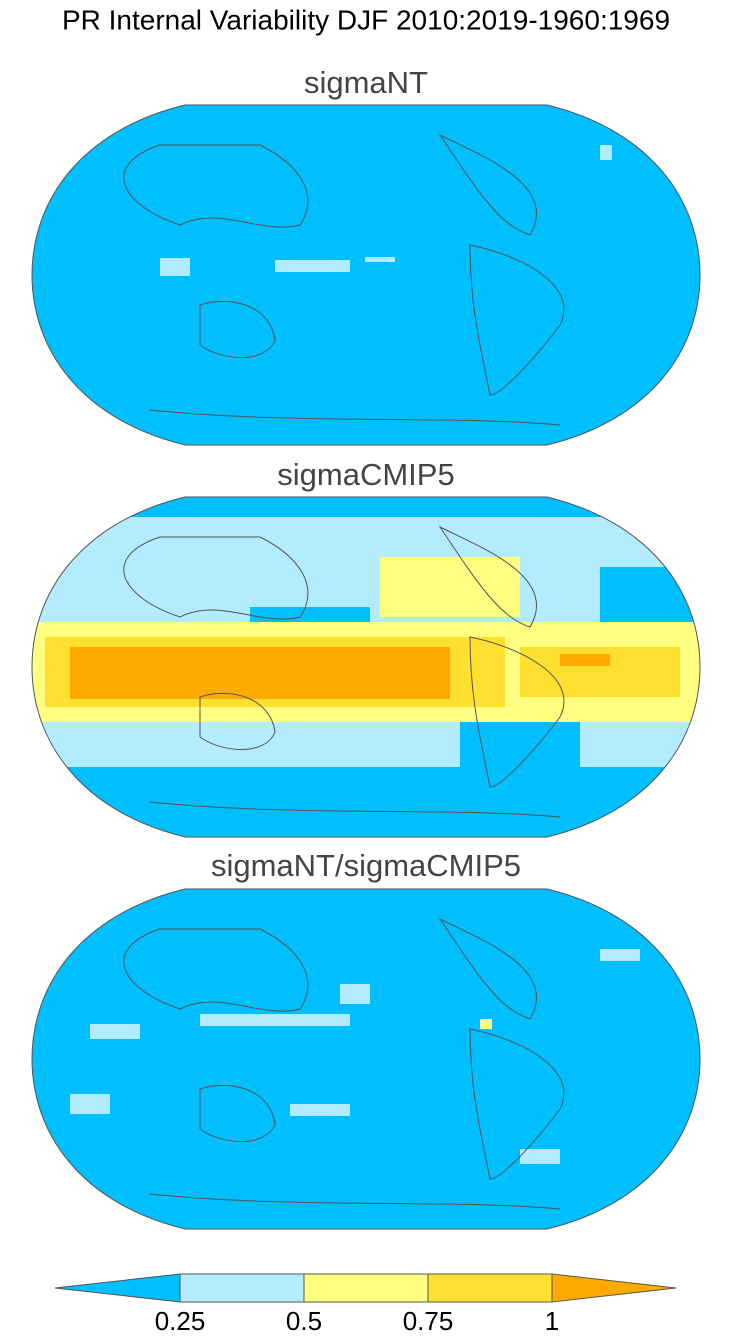 The height and width of the screenshot is (1341, 732). I want to click on colorbar-label: 0.5, so click(304, 1321).